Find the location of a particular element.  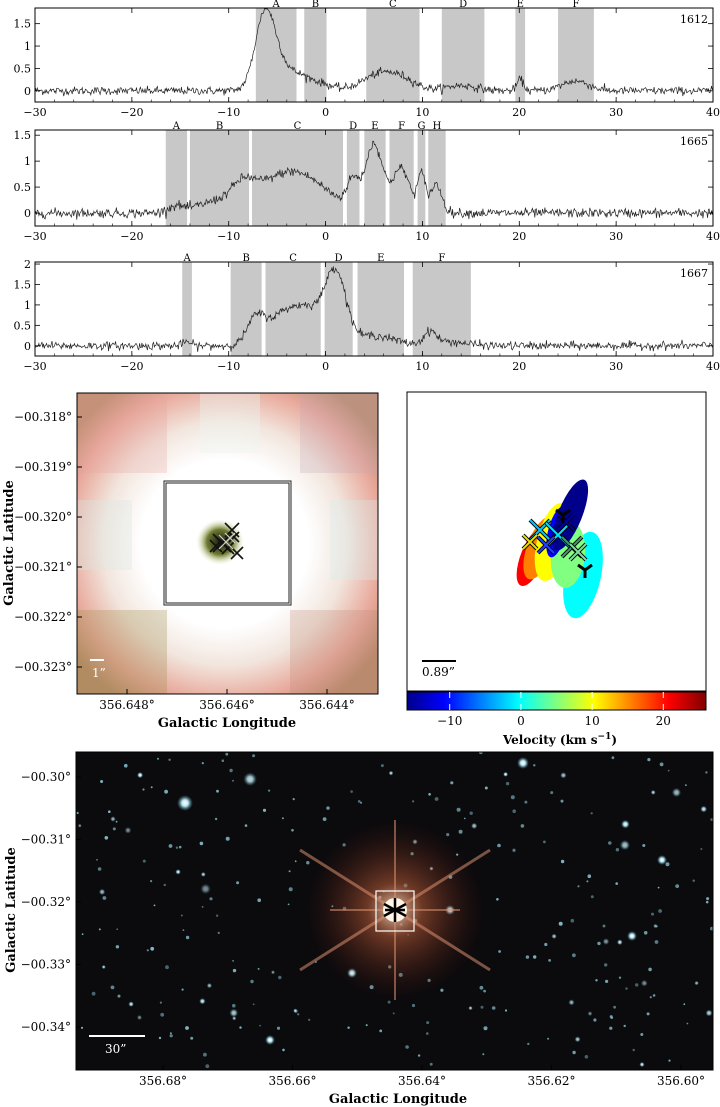

y-tick-label: −00.323° is located at coordinates (43, 667).